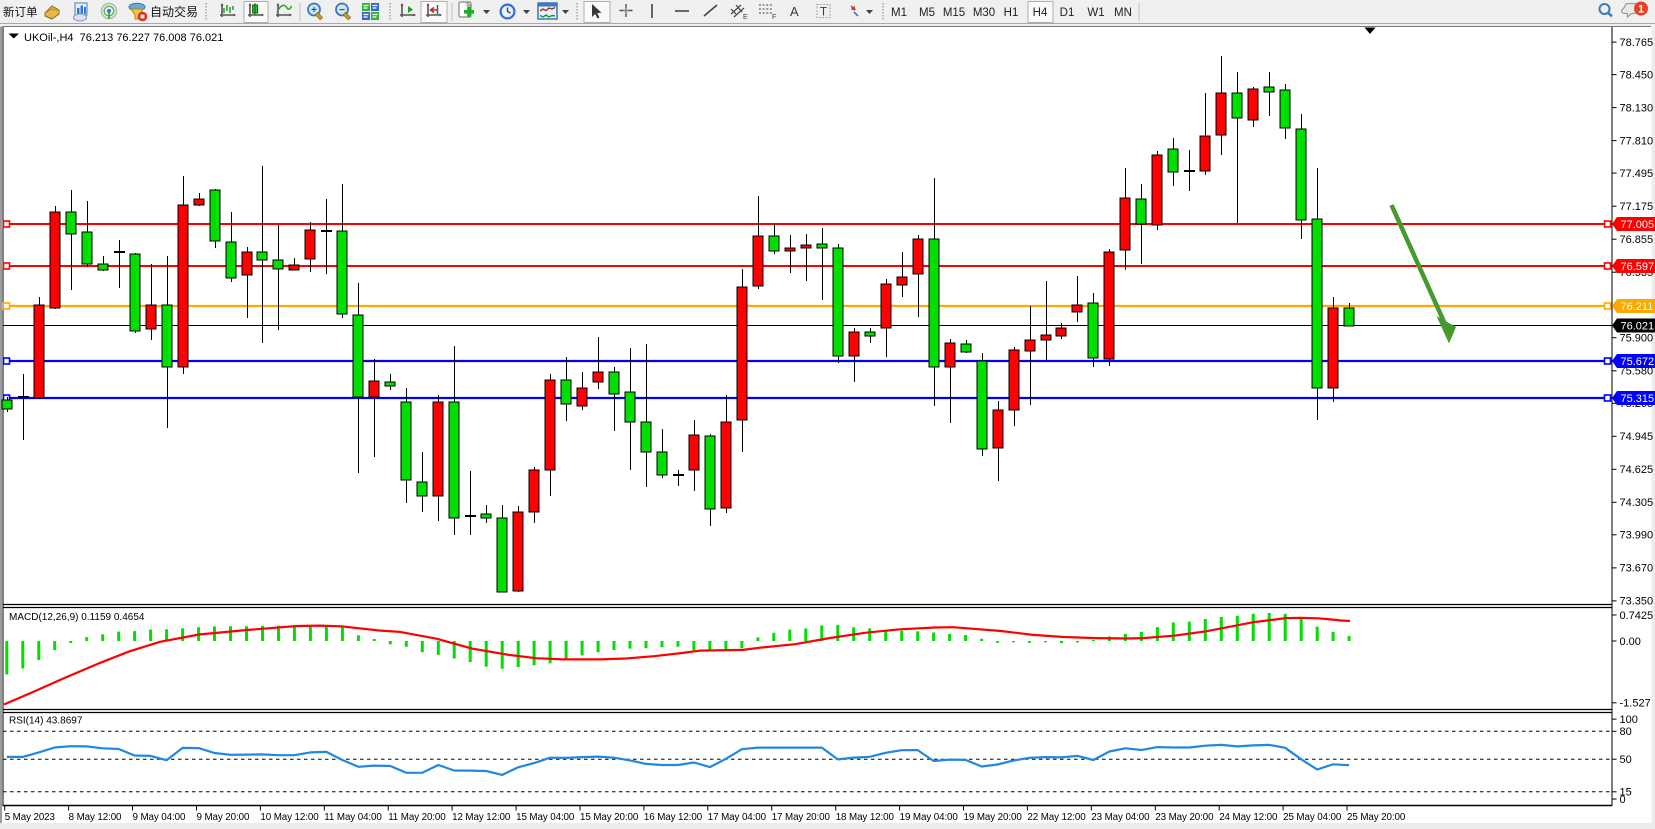 Image resolution: width=1655 pixels, height=829 pixels. What do you see at coordinates (899, 13) in the screenshot?
I see `svg-text: M1` at bounding box center [899, 13].